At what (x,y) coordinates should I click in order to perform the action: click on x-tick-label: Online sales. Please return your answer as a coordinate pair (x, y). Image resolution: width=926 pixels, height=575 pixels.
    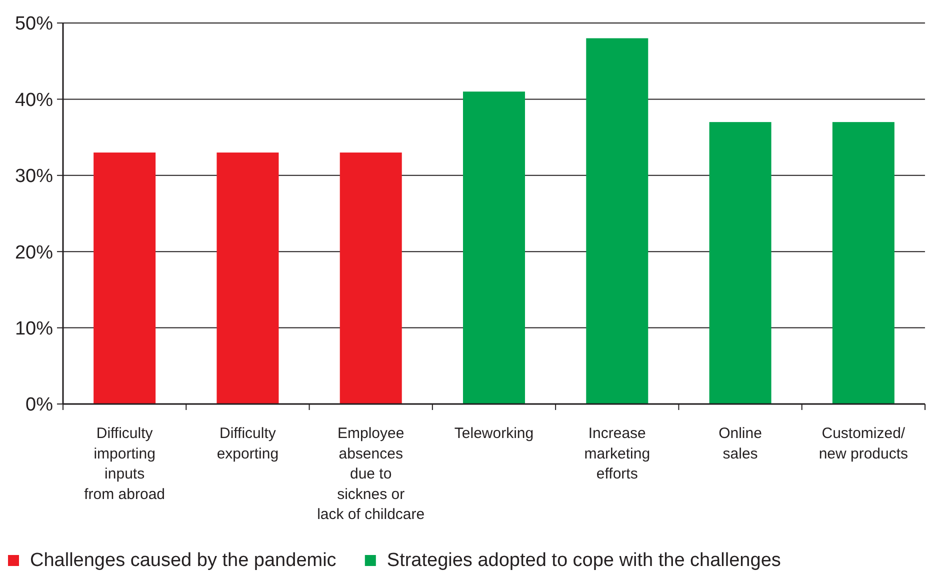
    Looking at the image, I should click on (740, 443).